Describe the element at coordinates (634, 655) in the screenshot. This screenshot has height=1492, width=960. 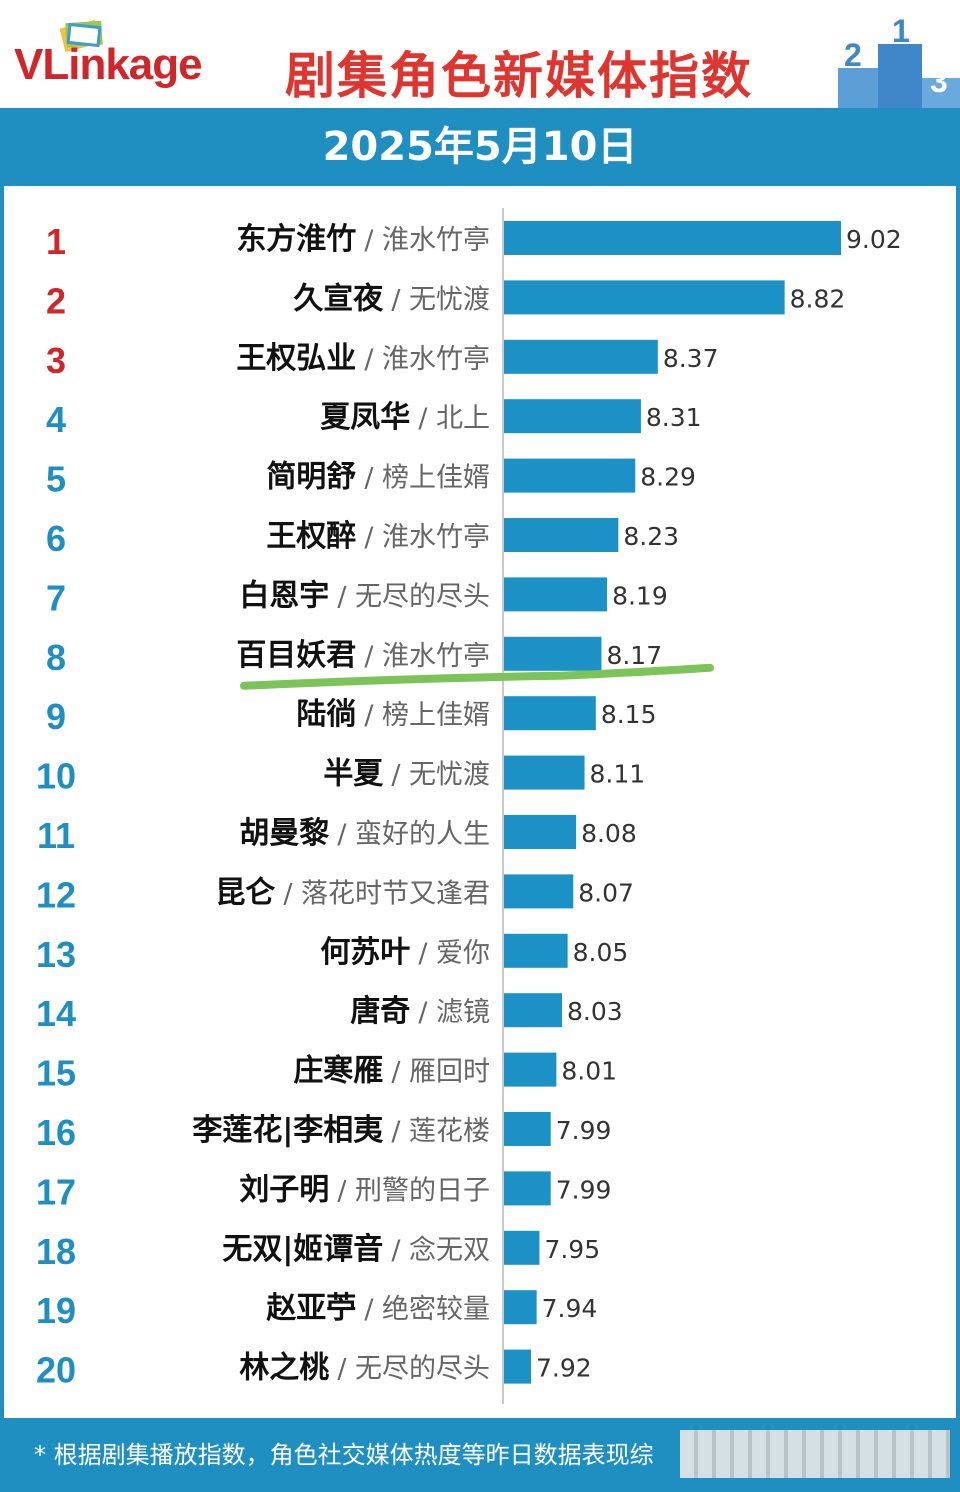
I see `value-label-8: 8.17` at that location.